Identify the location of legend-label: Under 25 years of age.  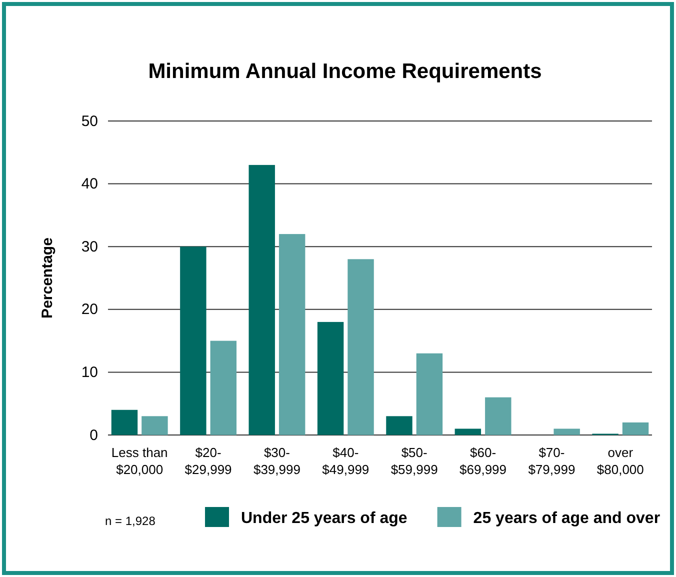
(324, 518).